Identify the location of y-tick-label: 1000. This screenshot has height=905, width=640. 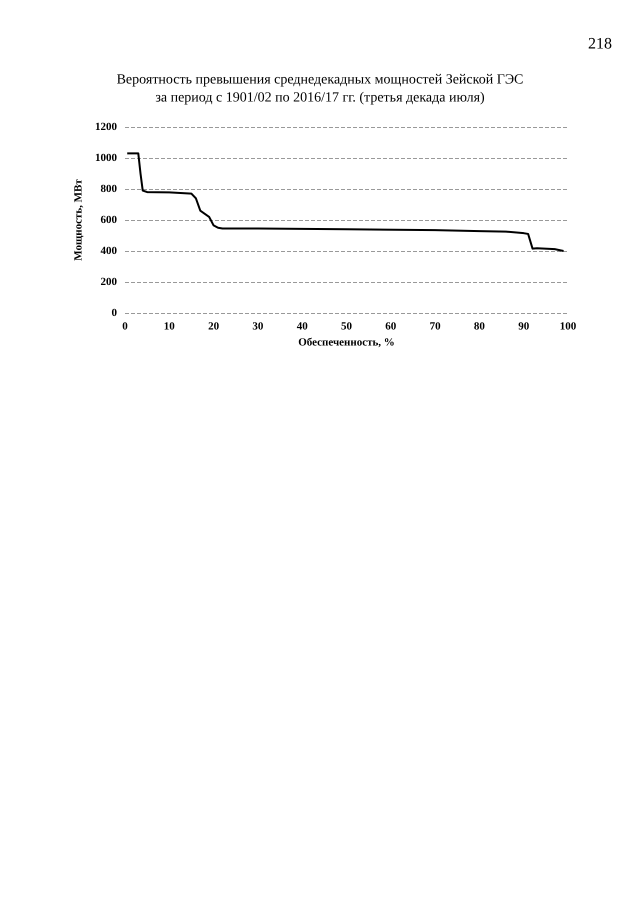
(106, 158).